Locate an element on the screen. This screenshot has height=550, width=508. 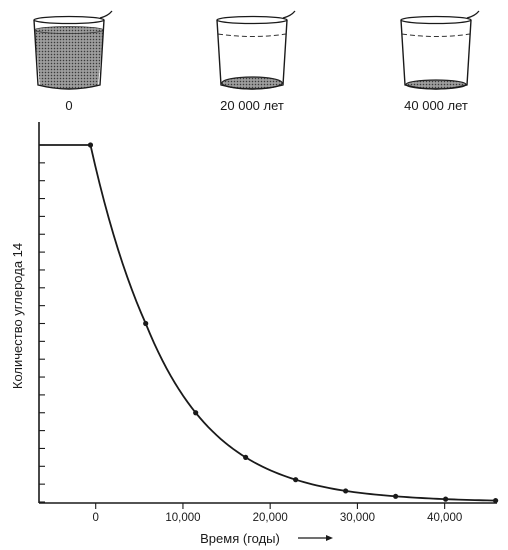
beaker-label: 40 000 лет is located at coordinates (436, 105).